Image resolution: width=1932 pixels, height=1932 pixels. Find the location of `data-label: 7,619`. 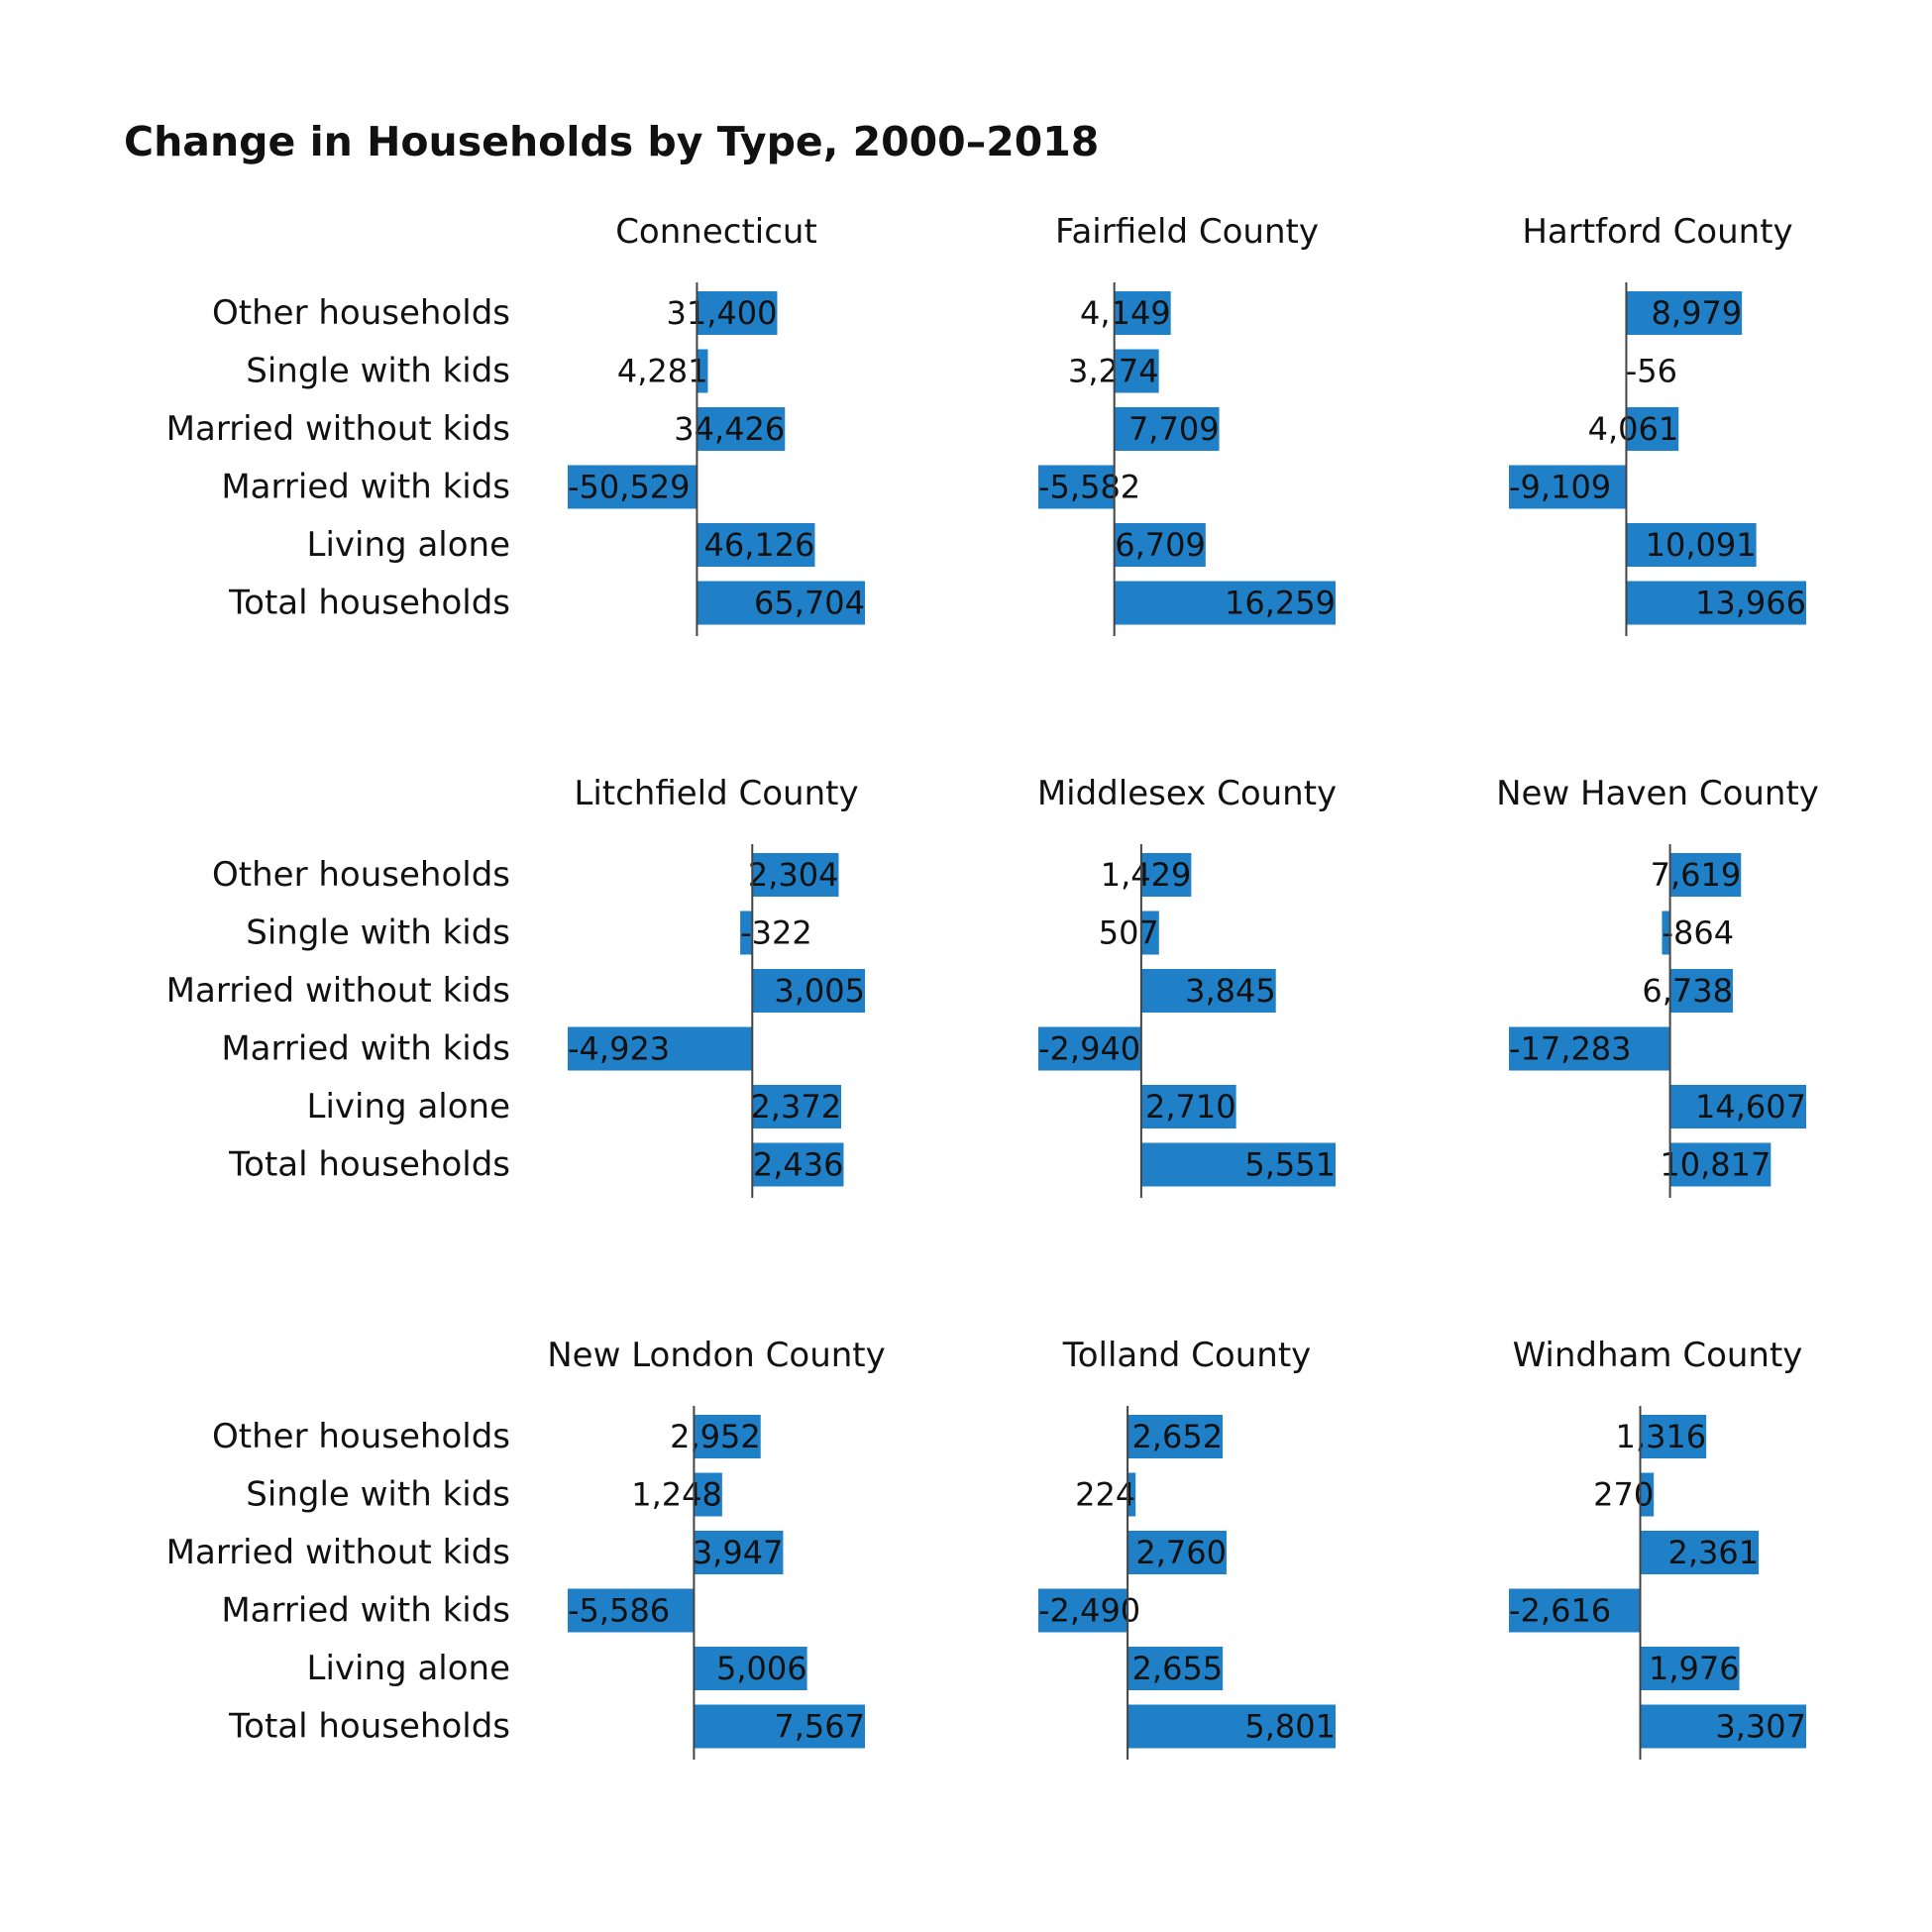

data-label: 7,619 is located at coordinates (1696, 875).